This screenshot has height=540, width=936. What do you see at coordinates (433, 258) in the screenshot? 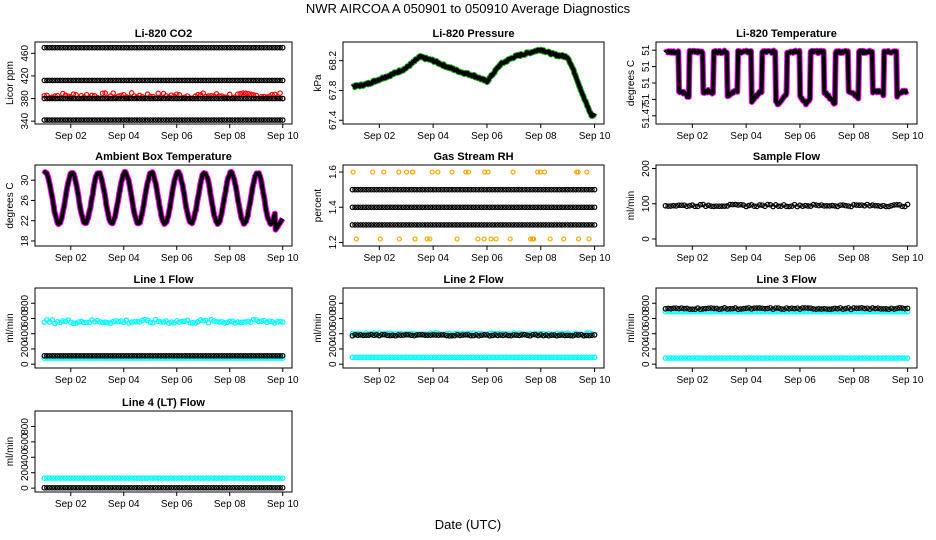
I see `x-tick-label: Sep 04` at bounding box center [433, 258].